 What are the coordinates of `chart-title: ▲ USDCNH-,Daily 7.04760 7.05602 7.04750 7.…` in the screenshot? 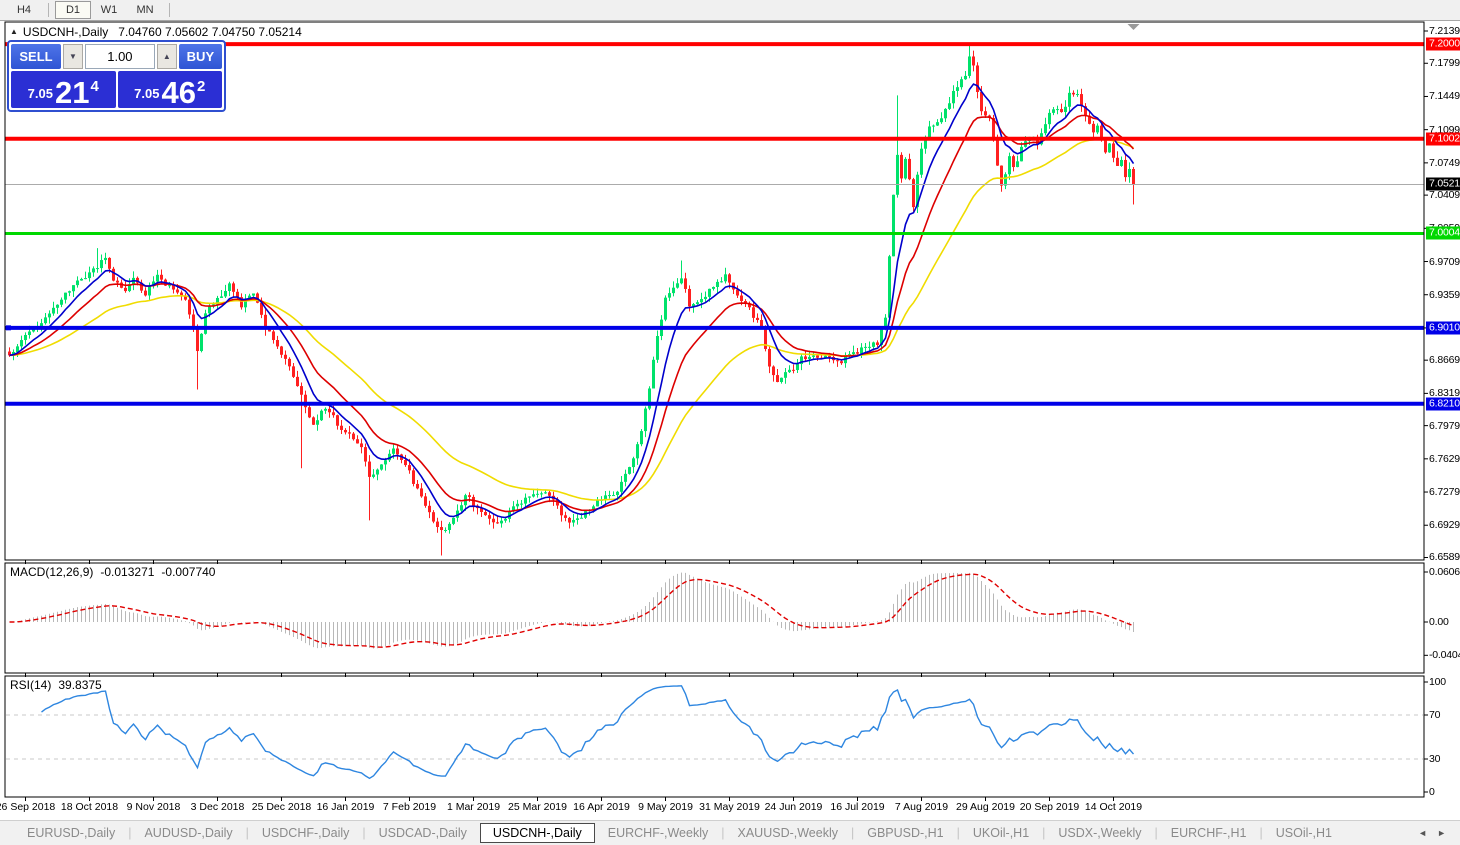 It's located at (156, 32).